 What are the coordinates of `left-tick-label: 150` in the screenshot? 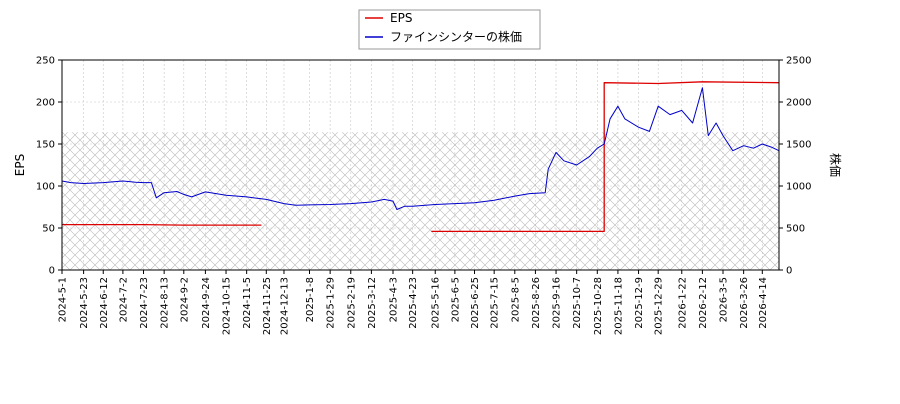 It's located at (45, 145).